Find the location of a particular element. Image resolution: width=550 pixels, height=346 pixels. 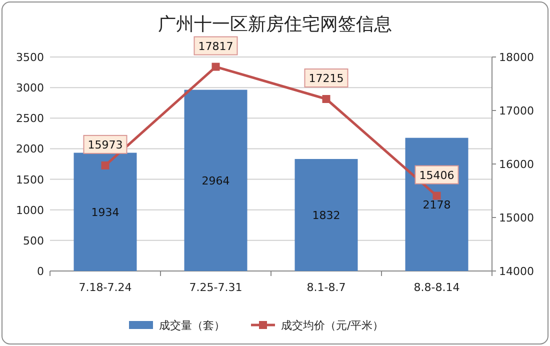

y2-tick-label: 15000 is located at coordinates (516, 218).